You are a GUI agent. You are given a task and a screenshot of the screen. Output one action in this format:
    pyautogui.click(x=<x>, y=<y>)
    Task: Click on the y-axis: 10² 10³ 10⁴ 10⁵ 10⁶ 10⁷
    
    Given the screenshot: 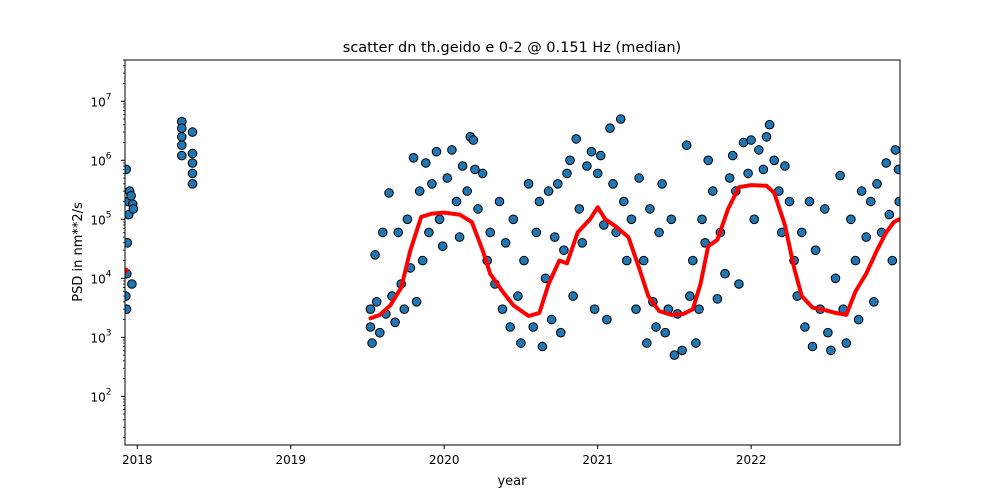 What is the action you would take?
    pyautogui.click(x=107, y=249)
    